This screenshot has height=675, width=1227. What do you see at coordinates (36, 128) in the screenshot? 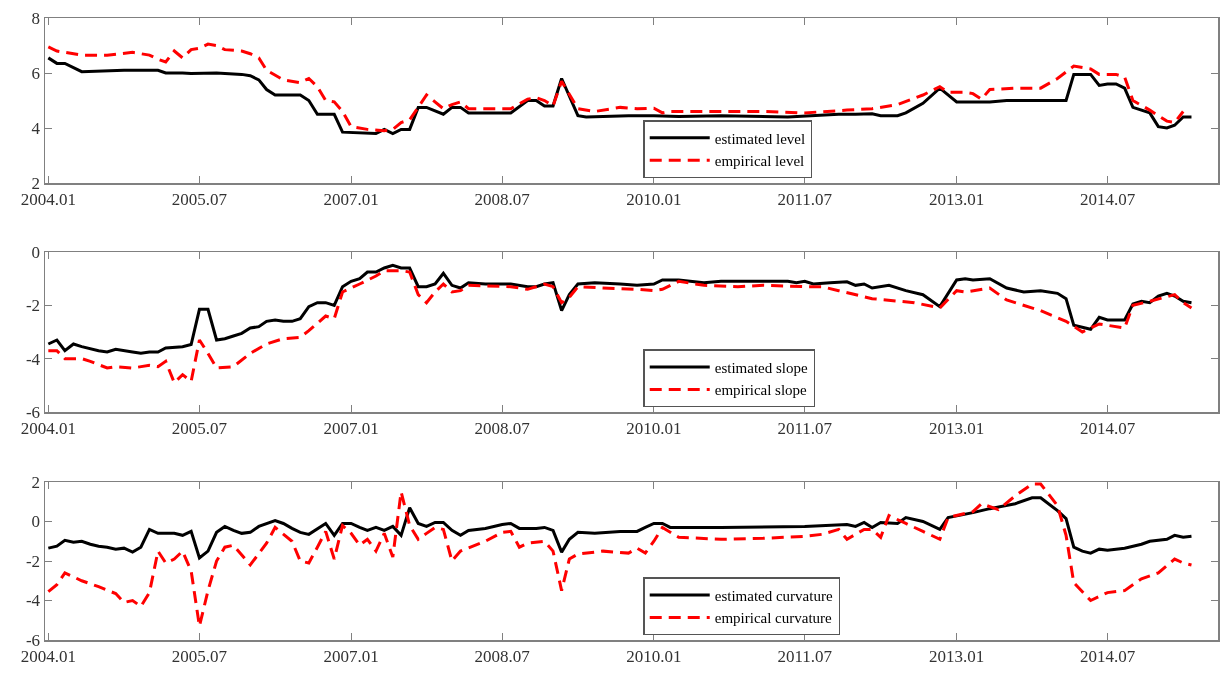
I see `y-tick-label: 4` at bounding box center [36, 128].